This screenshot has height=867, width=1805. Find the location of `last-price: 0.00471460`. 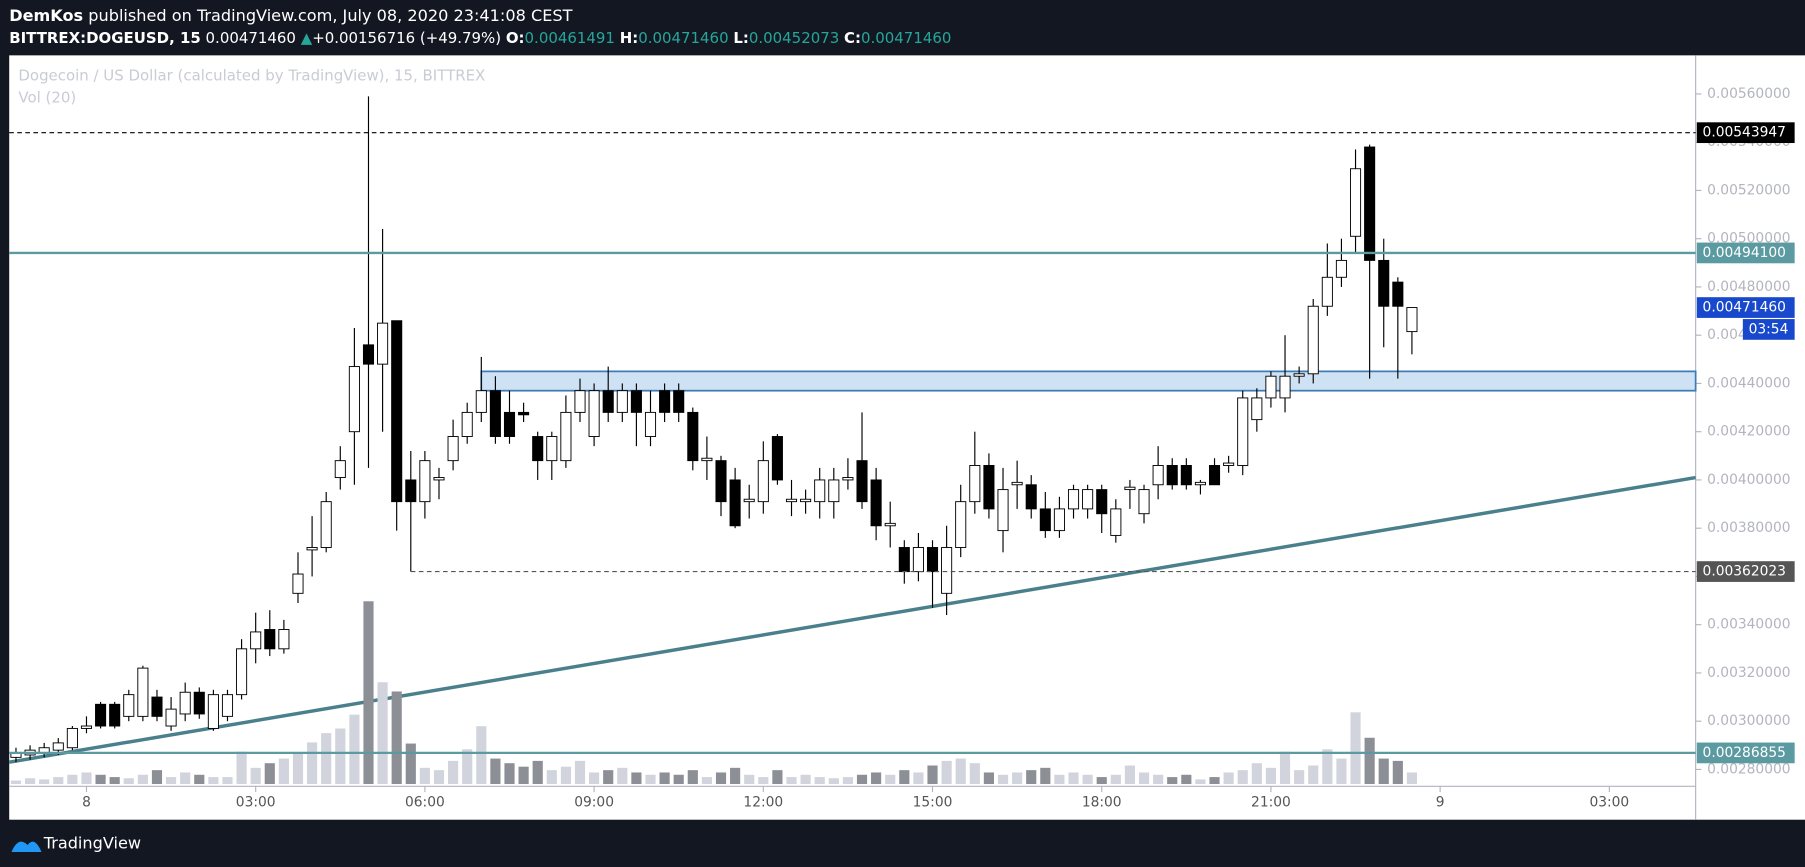

last-price: 0.00471460 is located at coordinates (251, 38).